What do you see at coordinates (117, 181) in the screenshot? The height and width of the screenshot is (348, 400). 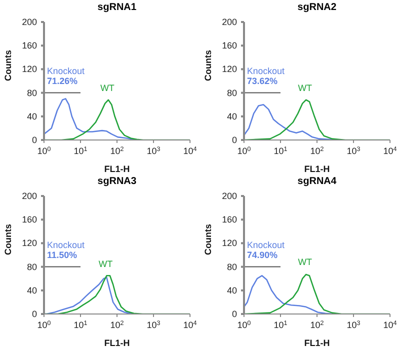 I see `chart-title: sgRNA3` at bounding box center [117, 181].